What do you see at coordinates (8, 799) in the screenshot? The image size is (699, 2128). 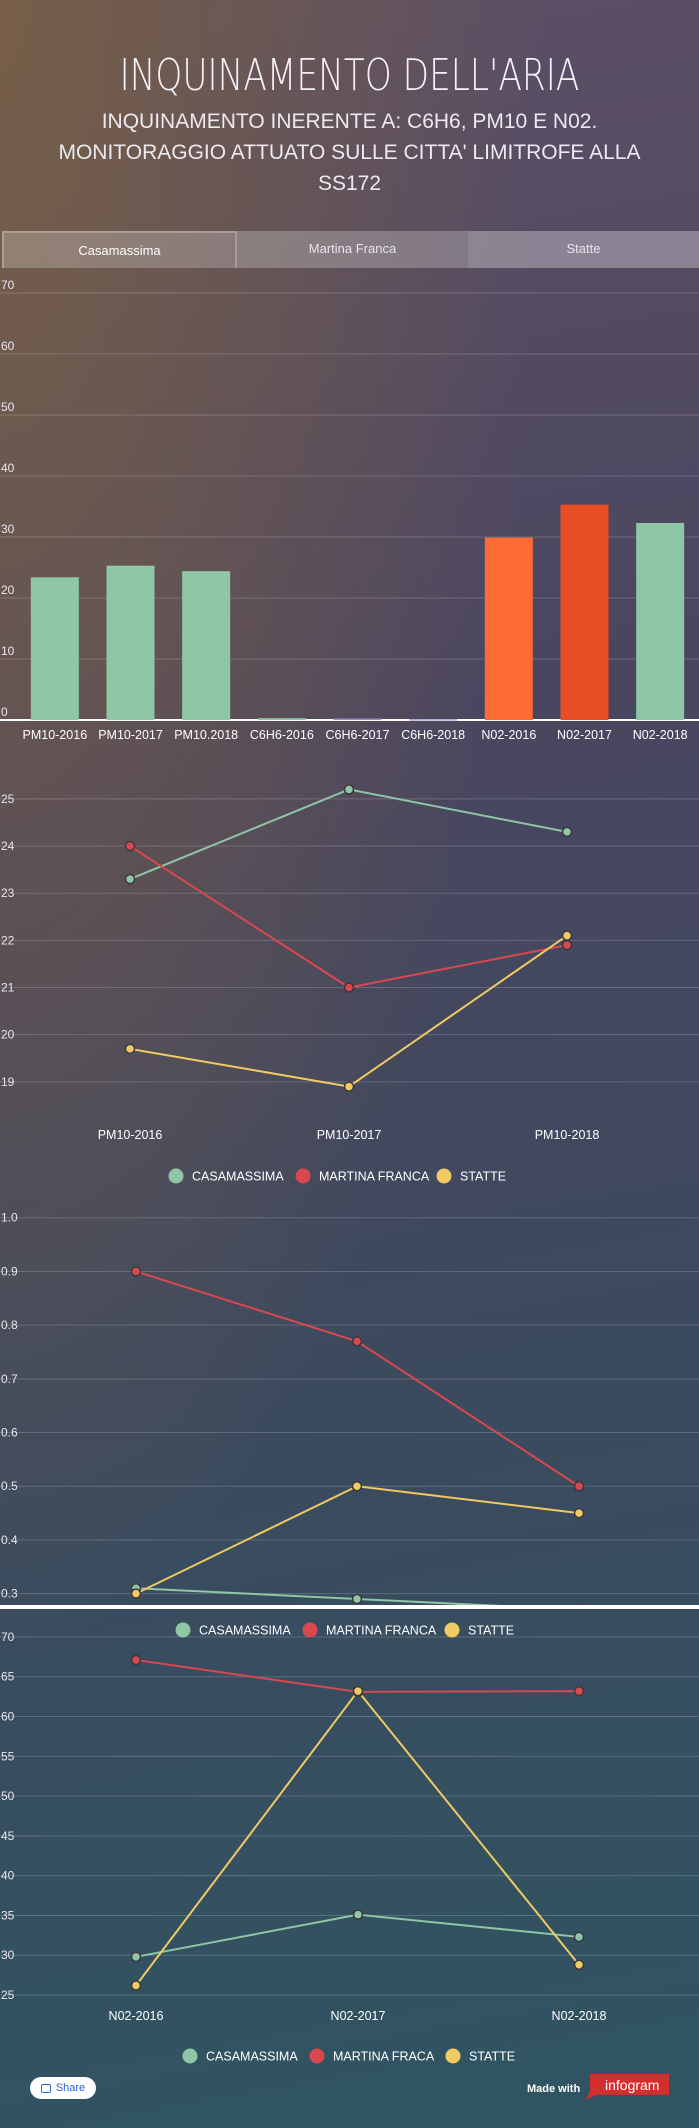 I see `y-tick-label: 25` at bounding box center [8, 799].